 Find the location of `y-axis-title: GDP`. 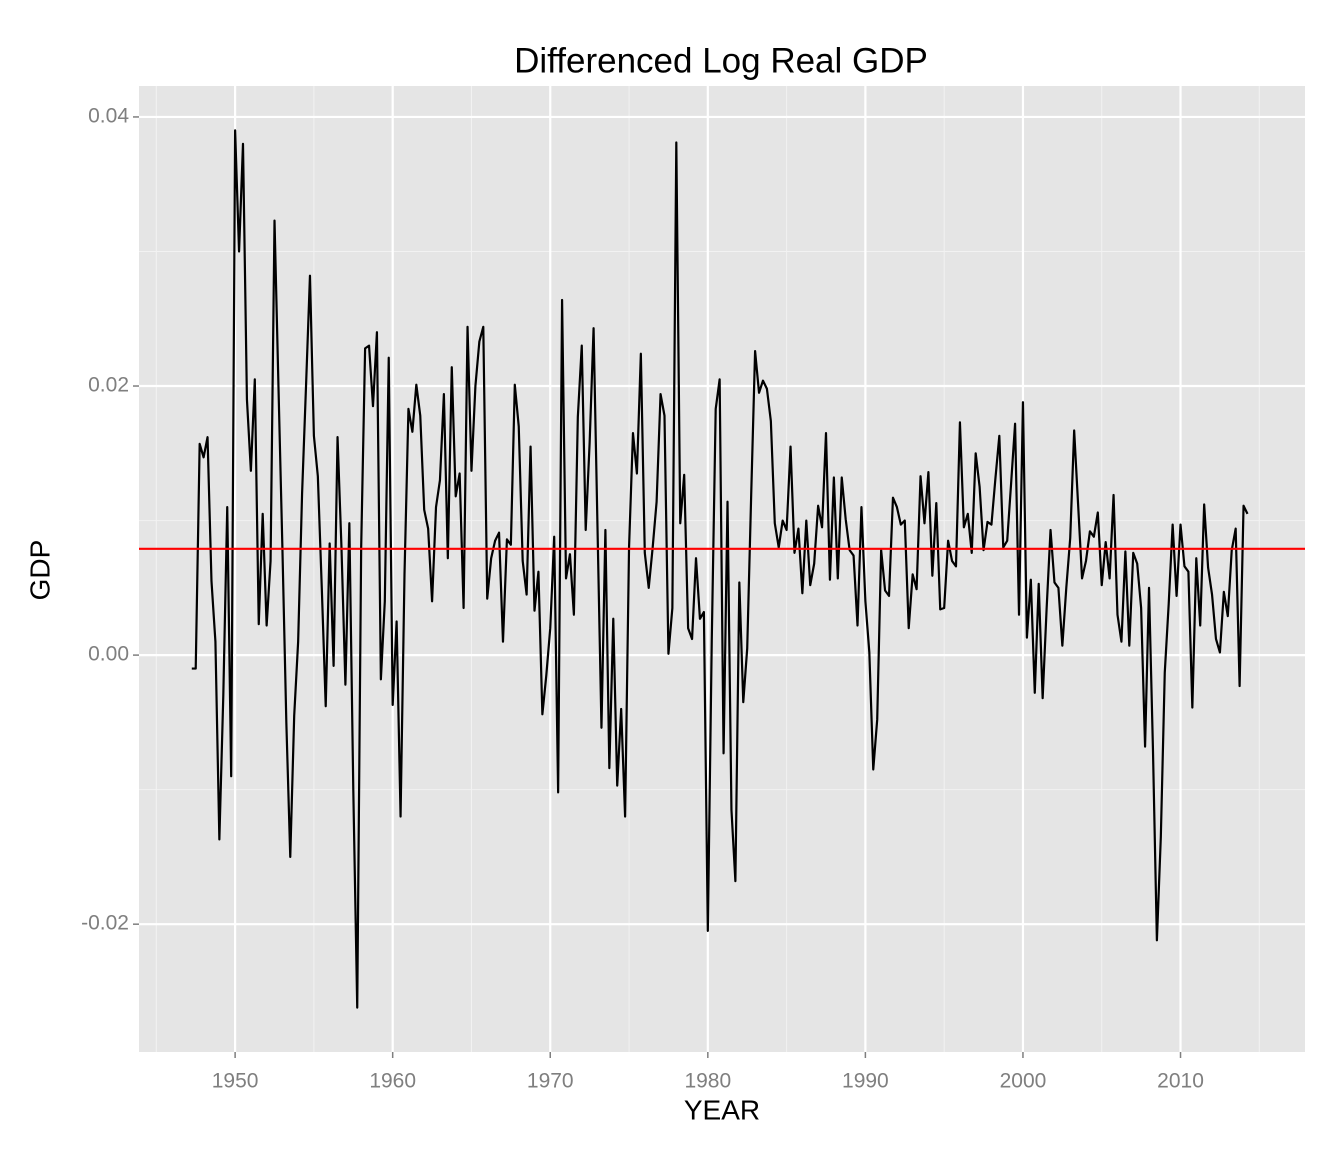

y-axis-title: GDP is located at coordinates (39, 570).